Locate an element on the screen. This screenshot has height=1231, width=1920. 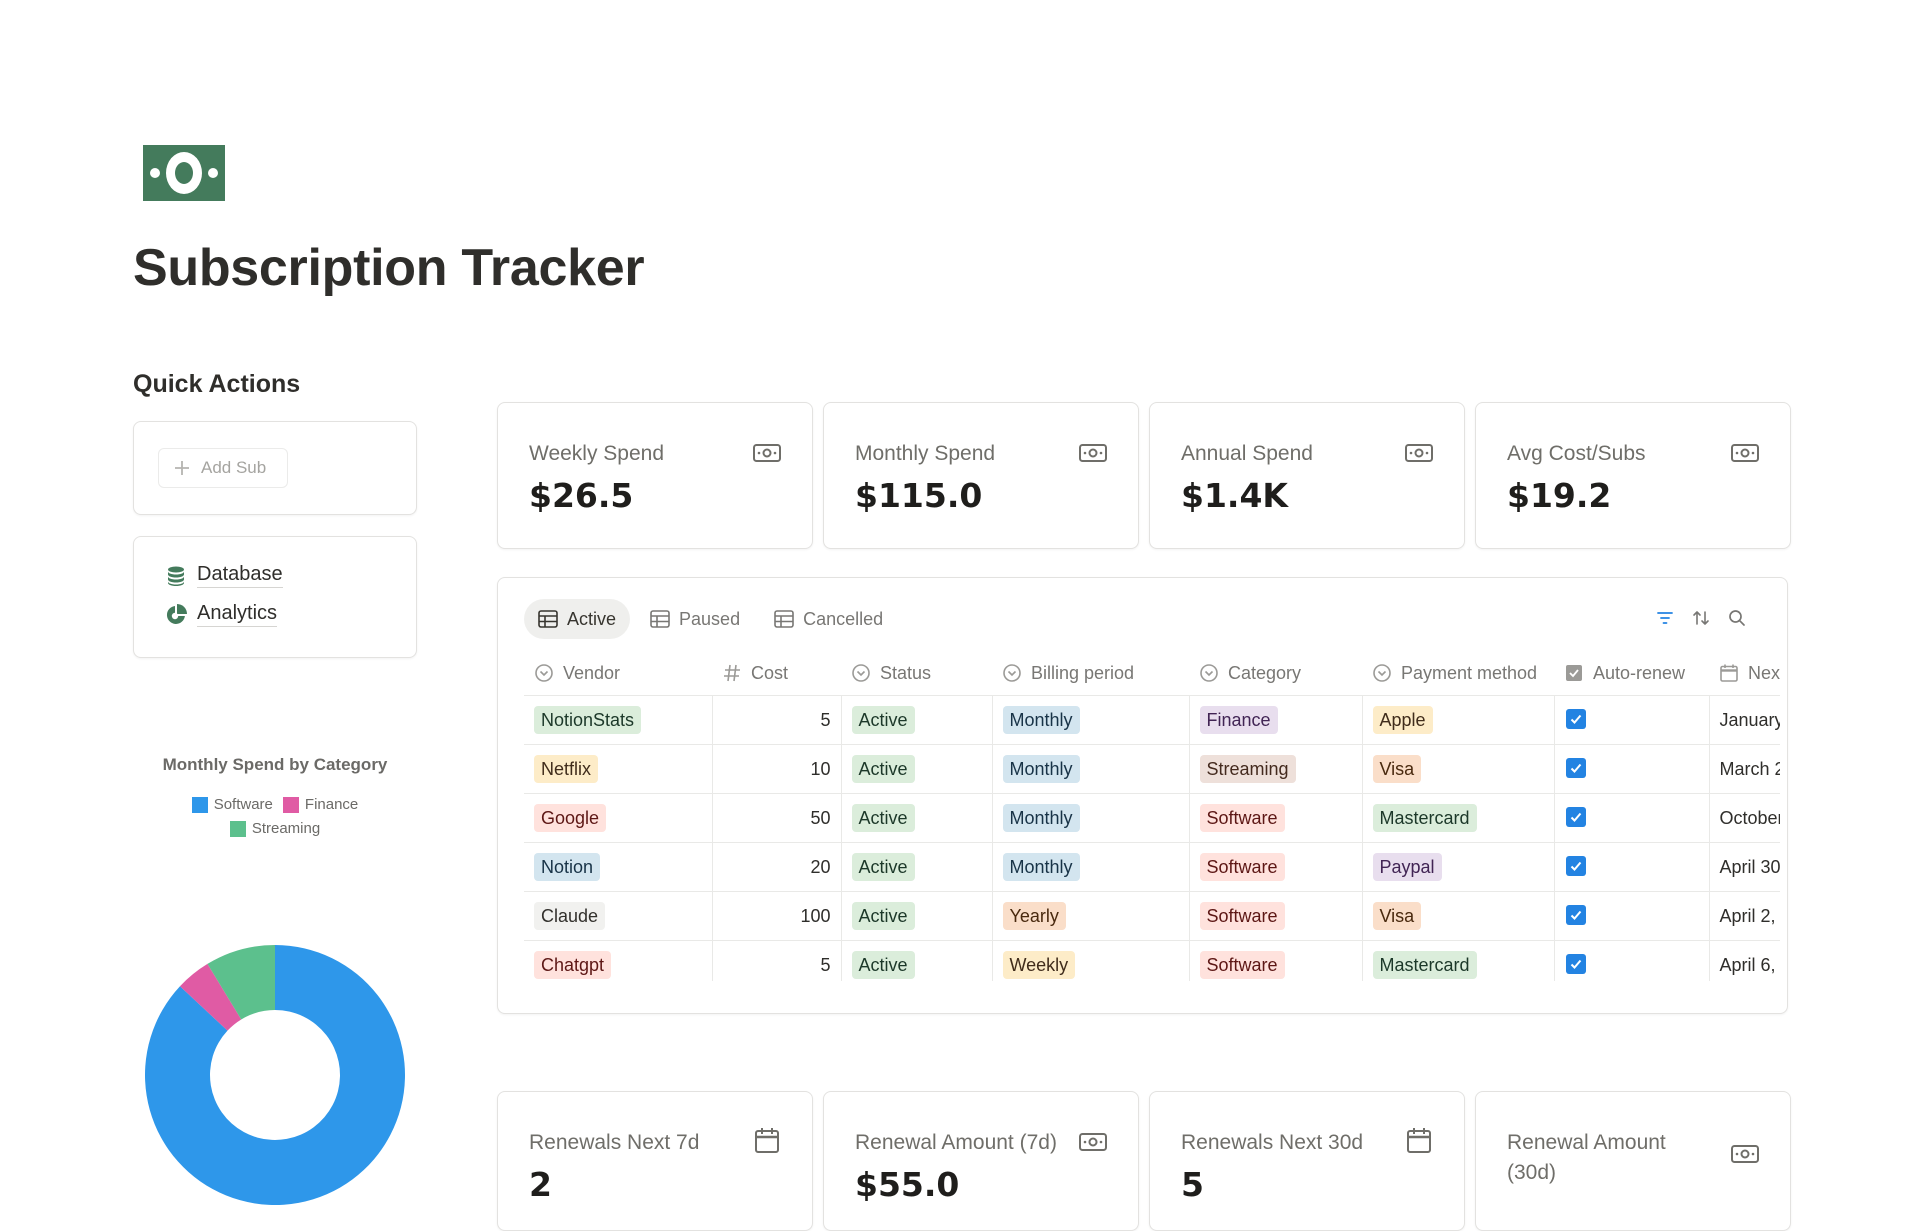
tab-cancelled: Cancelled is located at coordinates (828, 619).